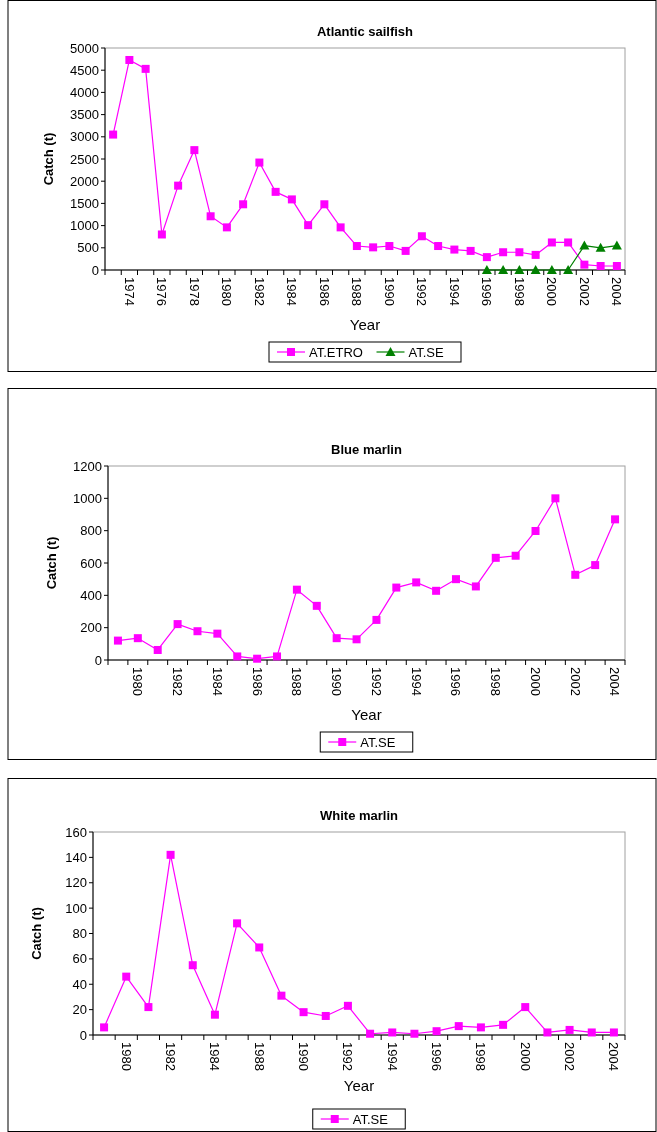 Image resolution: width=657 pixels, height=1132 pixels. What do you see at coordinates (79, 959) in the screenshot?
I see `y-tick-label: 60` at bounding box center [79, 959].